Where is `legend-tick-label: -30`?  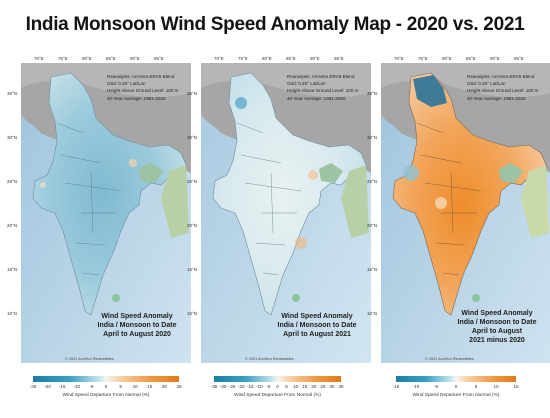
legend-tick-label: -30 is located at coordinates (223, 386).